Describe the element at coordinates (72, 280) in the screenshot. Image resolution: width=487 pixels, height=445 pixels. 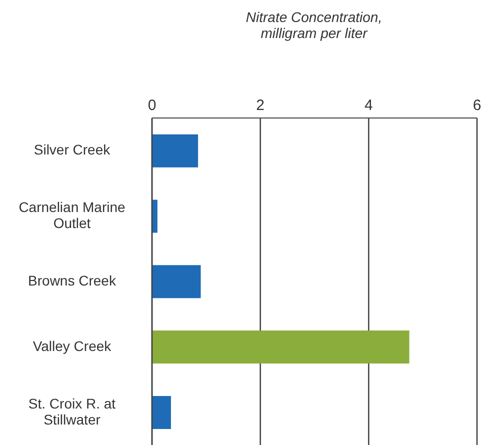
I see `y-tick-label: Browns Creek` at that location.